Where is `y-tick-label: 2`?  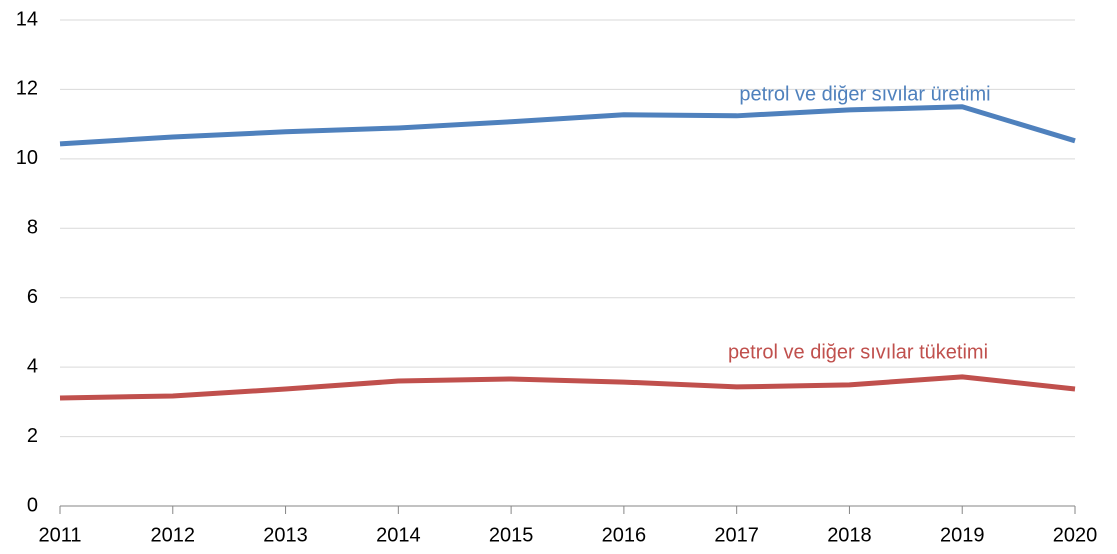 y-tick-label: 2 is located at coordinates (32, 436).